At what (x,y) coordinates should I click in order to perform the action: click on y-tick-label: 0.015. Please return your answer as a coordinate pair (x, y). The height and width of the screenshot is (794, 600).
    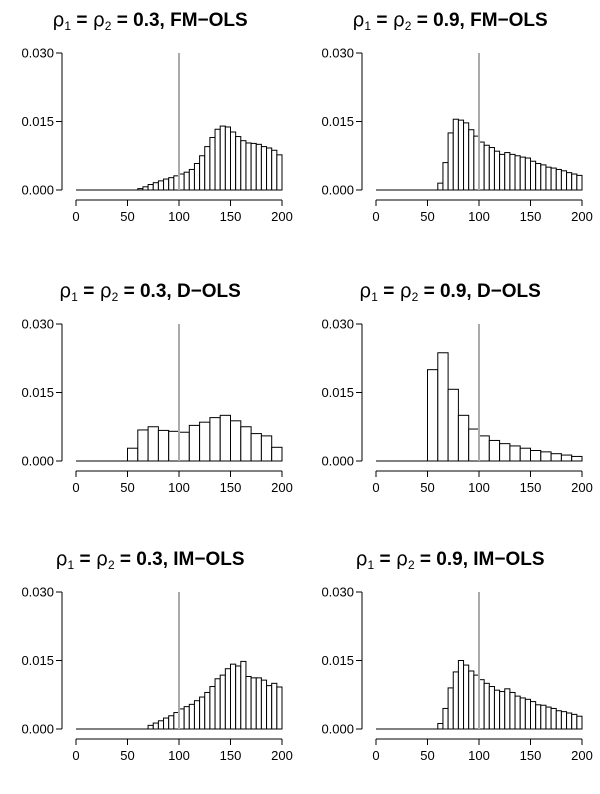
    Looking at the image, I should click on (37, 121).